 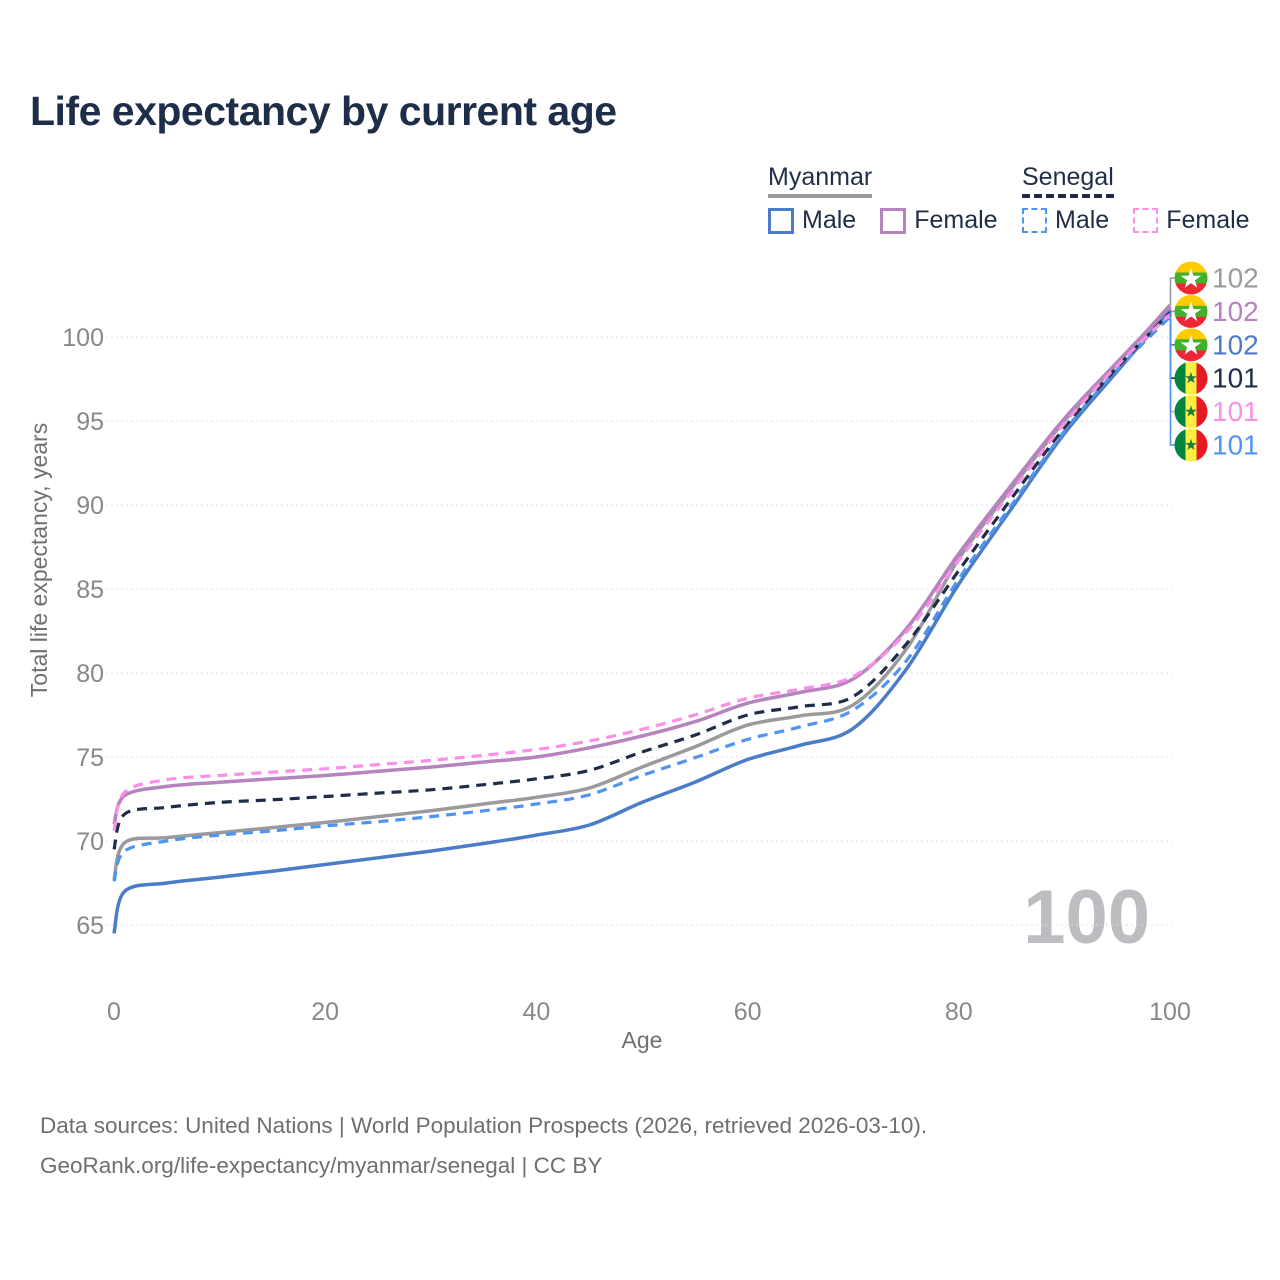 I want to click on senegal-female-swatch, so click(x=1146, y=220).